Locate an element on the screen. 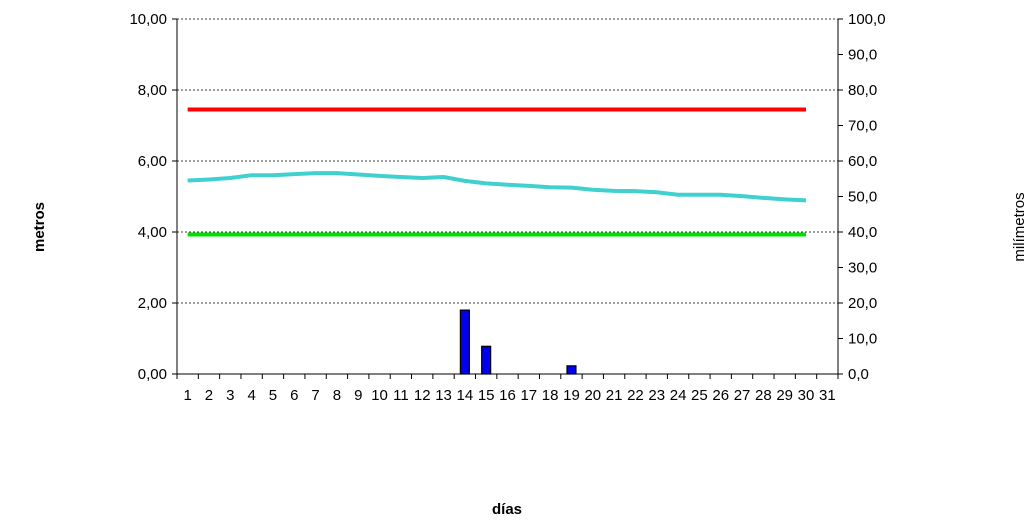 The height and width of the screenshot is (520, 1031). y-right-tick-label: 70,0 is located at coordinates (862, 126).